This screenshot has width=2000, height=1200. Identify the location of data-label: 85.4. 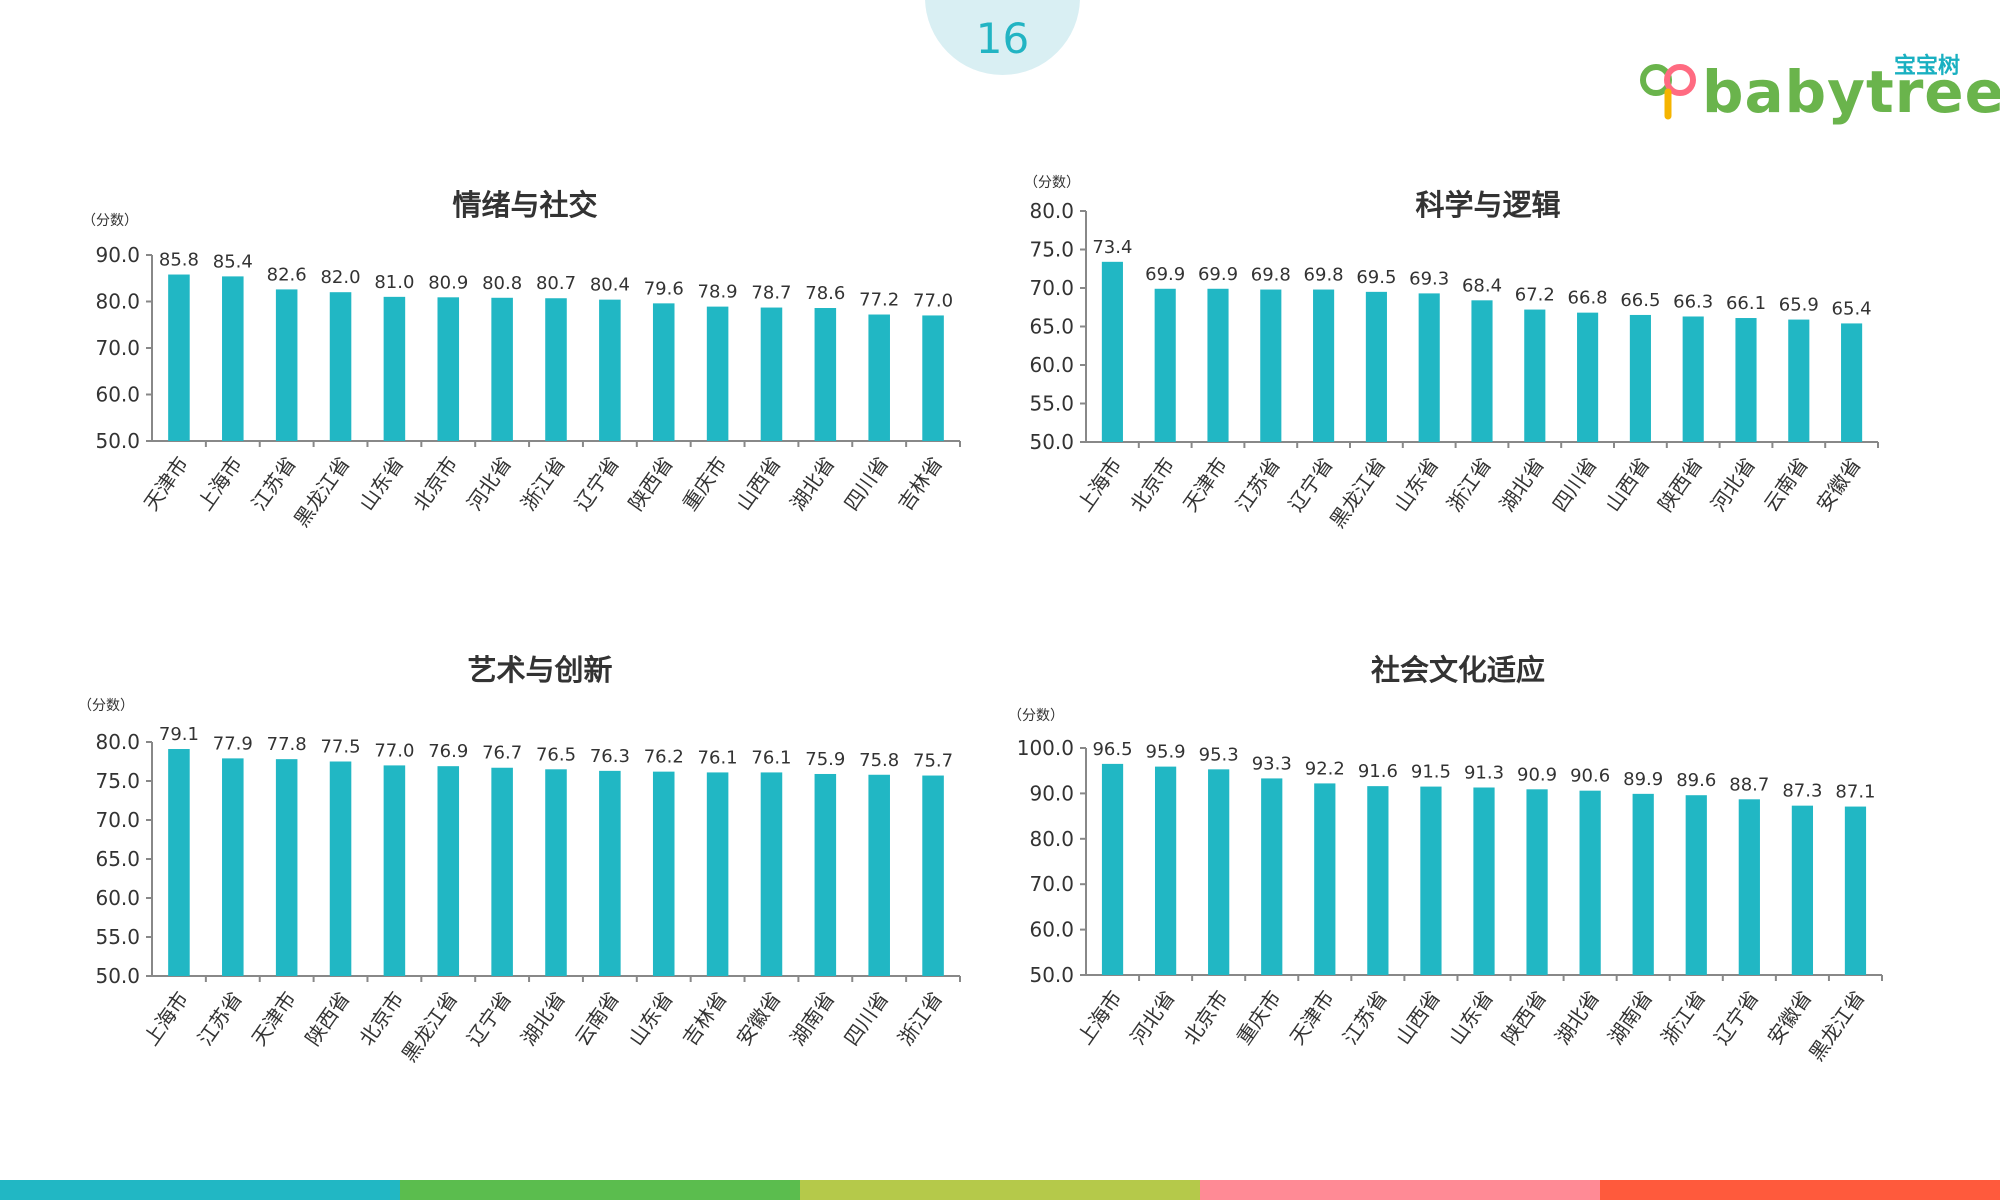
(233, 261).